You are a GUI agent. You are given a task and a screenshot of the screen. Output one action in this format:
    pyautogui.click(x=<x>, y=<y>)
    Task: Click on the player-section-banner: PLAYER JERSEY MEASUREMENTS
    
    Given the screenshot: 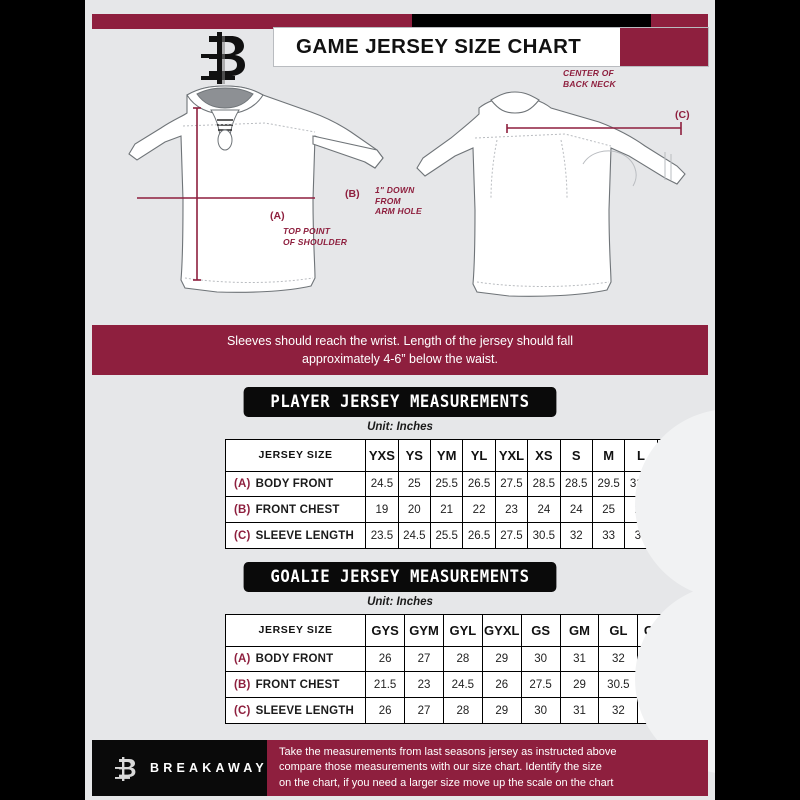 What is the action you would take?
    pyautogui.click(x=400, y=402)
    